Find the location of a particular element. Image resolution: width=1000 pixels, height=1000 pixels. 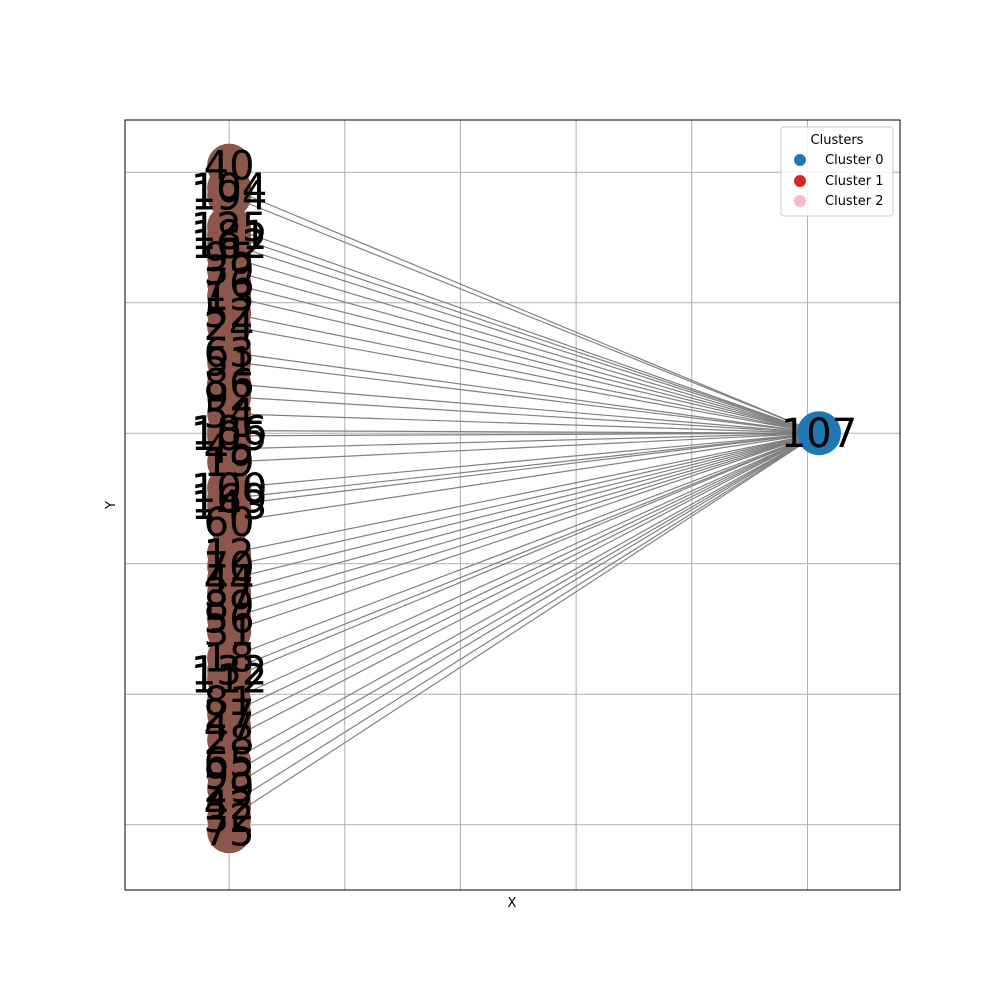

node-label-186: 186 is located at coordinates (229, 432).